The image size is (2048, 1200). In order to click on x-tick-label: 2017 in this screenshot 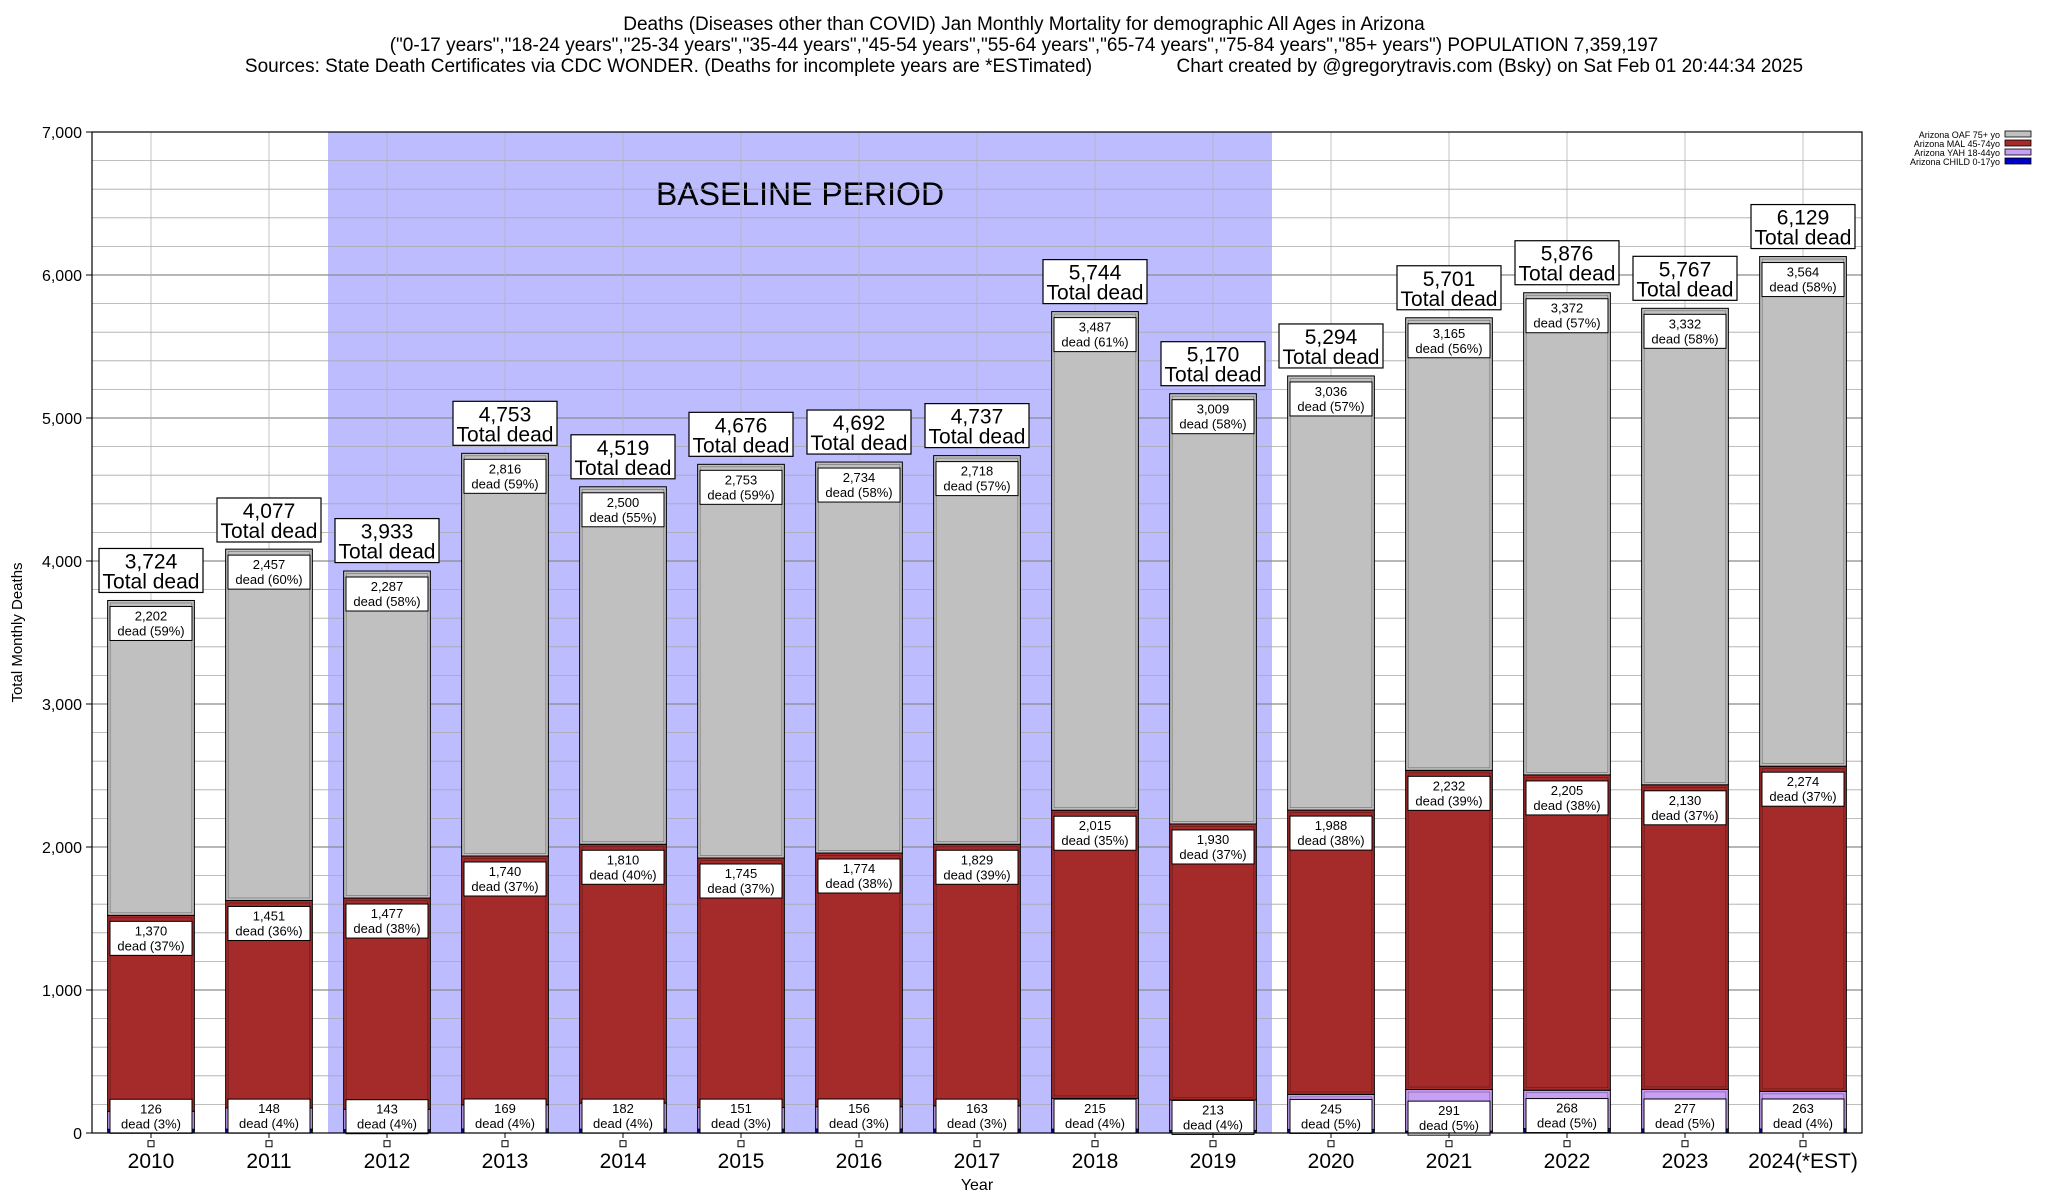, I will do `click(977, 1161)`.